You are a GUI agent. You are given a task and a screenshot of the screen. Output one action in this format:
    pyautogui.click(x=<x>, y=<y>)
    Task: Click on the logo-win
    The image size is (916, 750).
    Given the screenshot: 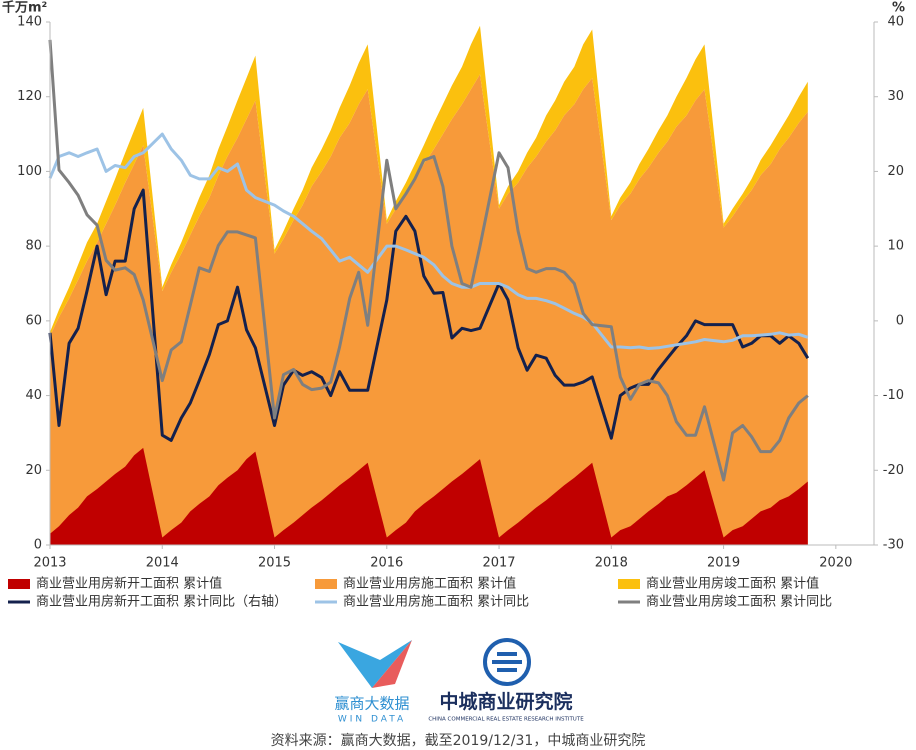 What is the action you would take?
    pyautogui.click(x=375, y=664)
    